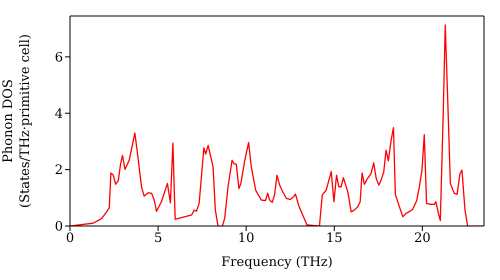 The width and height of the screenshot is (500, 280). What do you see at coordinates (422, 238) in the screenshot?
I see `x-tick-label: 20` at bounding box center [422, 238].